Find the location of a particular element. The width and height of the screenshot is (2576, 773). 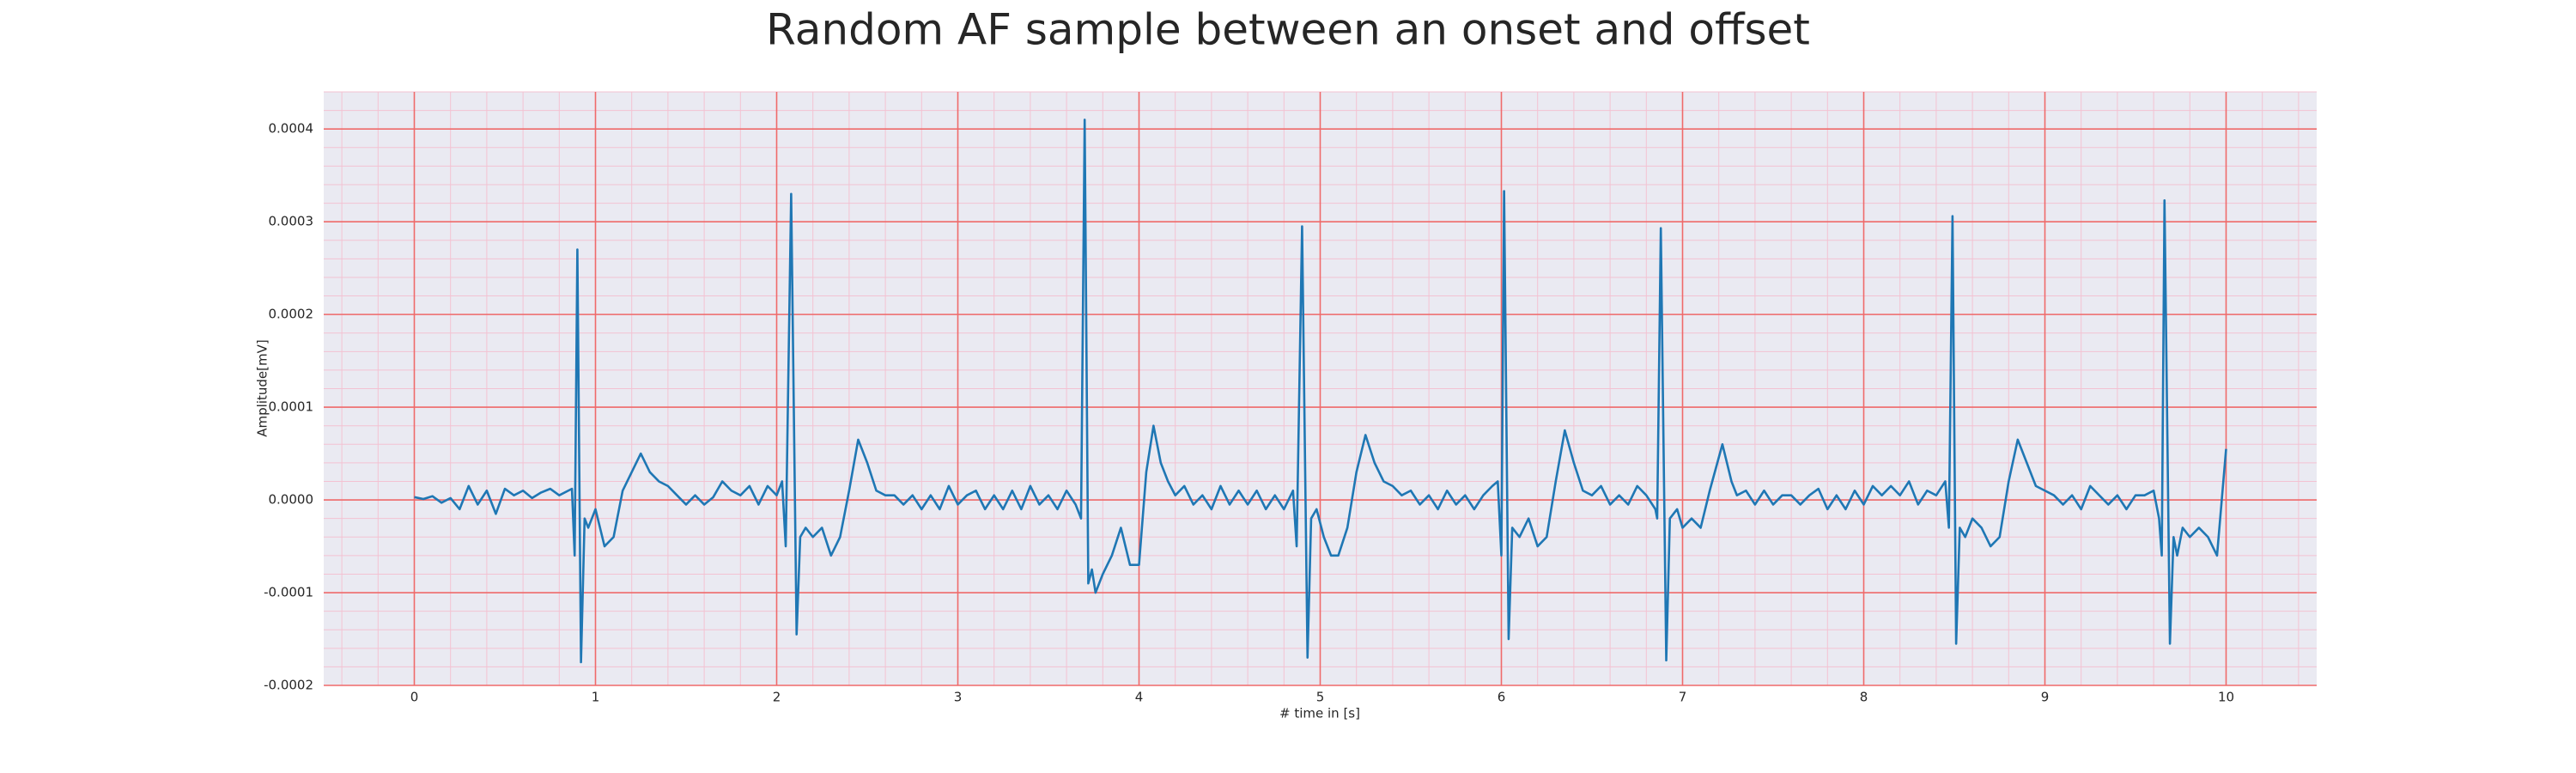

y-axis-label: Amplitude[mV] is located at coordinates (262, 387).